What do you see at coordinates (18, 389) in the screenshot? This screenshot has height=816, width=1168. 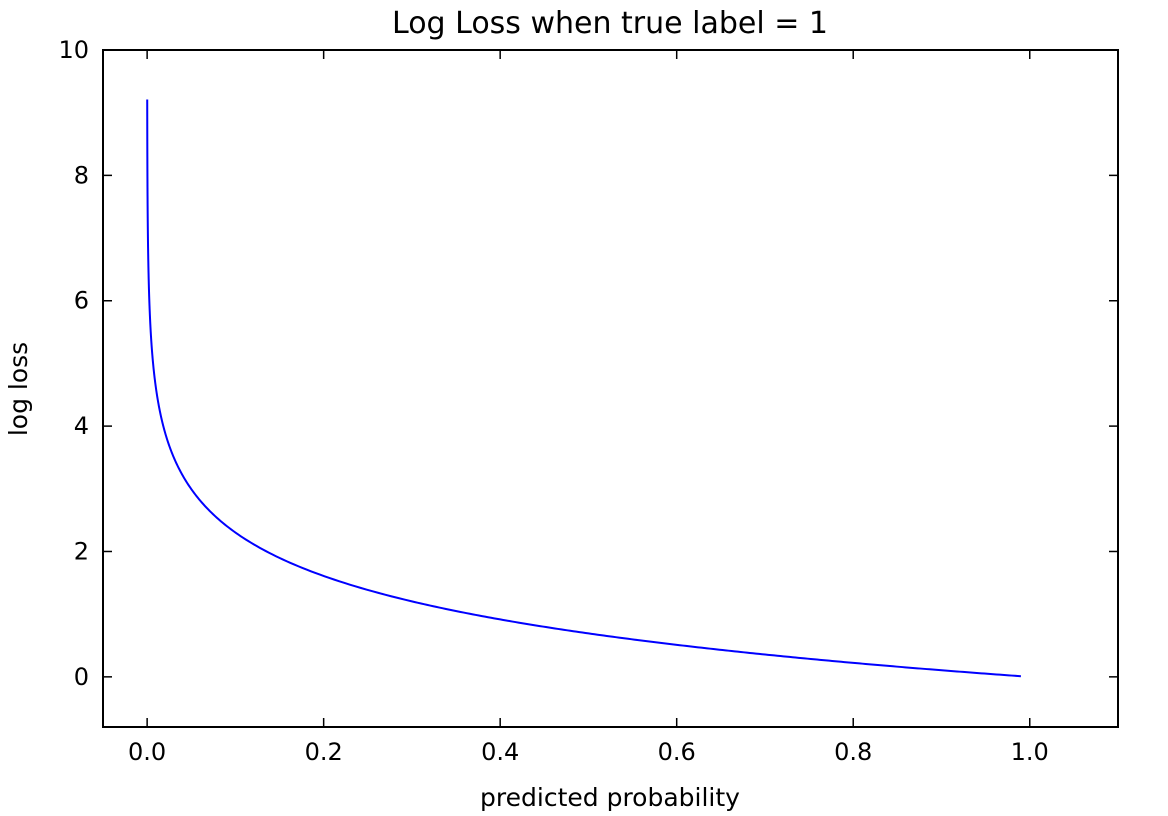 I see `y-axis-label: log loss` at bounding box center [18, 389].